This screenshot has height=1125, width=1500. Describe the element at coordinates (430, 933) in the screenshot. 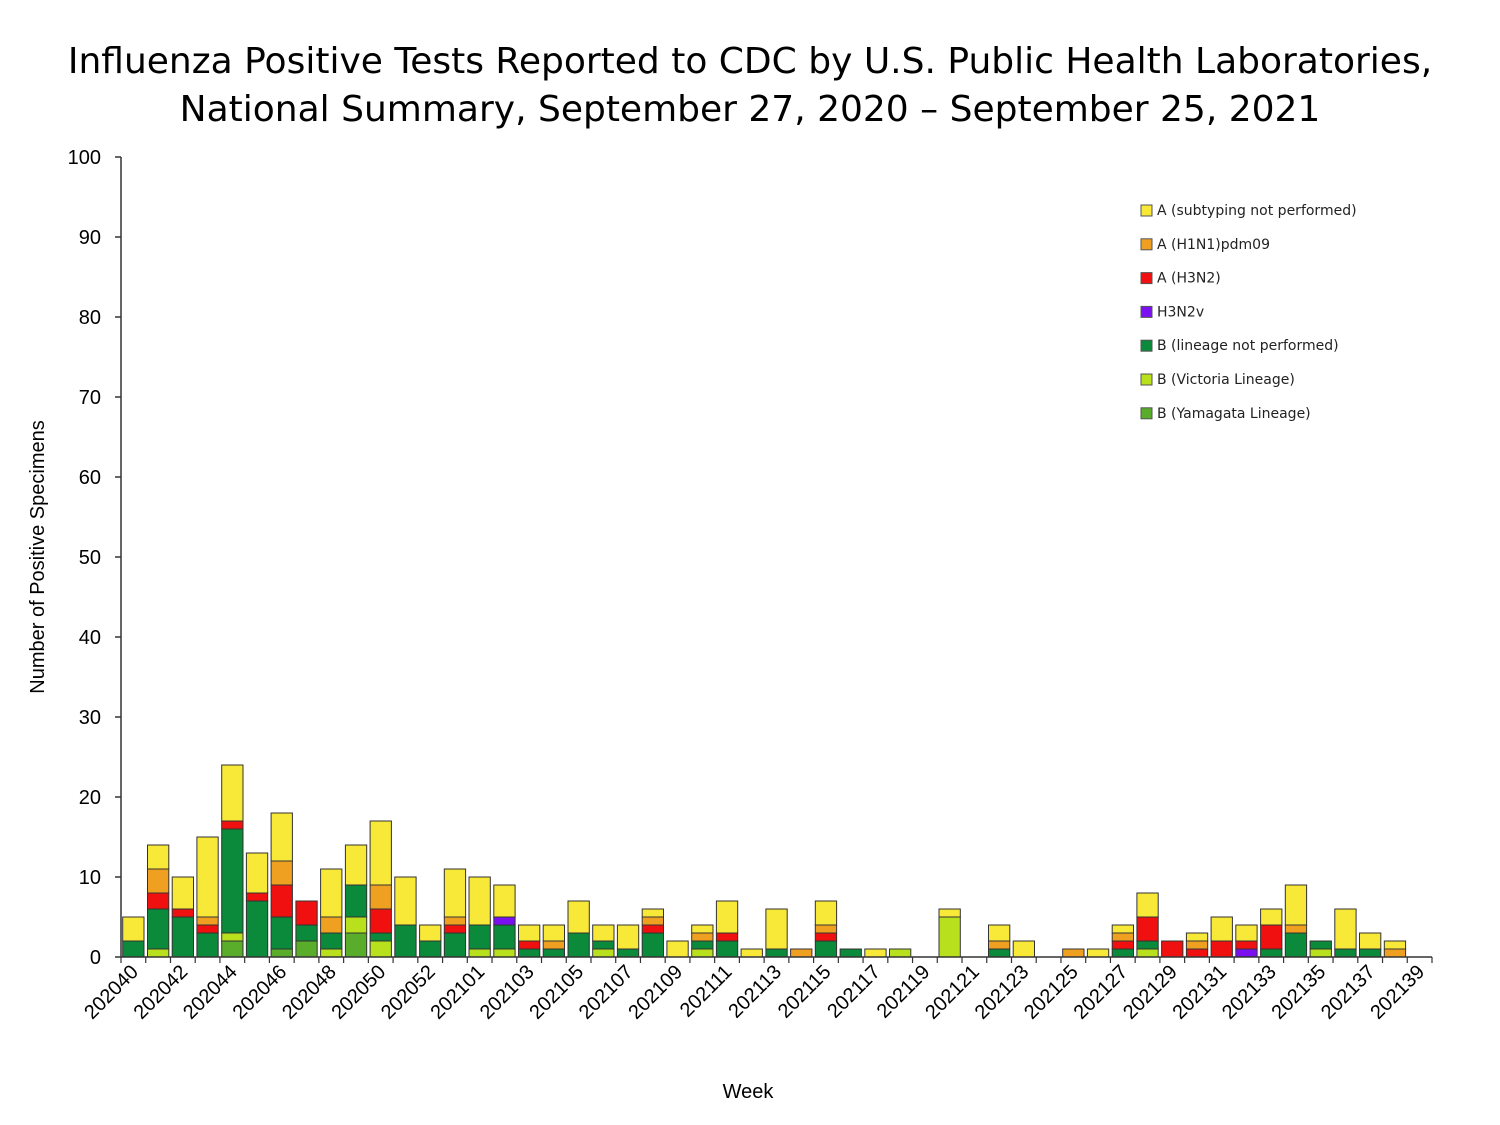

I see `bar-segment-202052-a-subtyping-not-performed` at that location.